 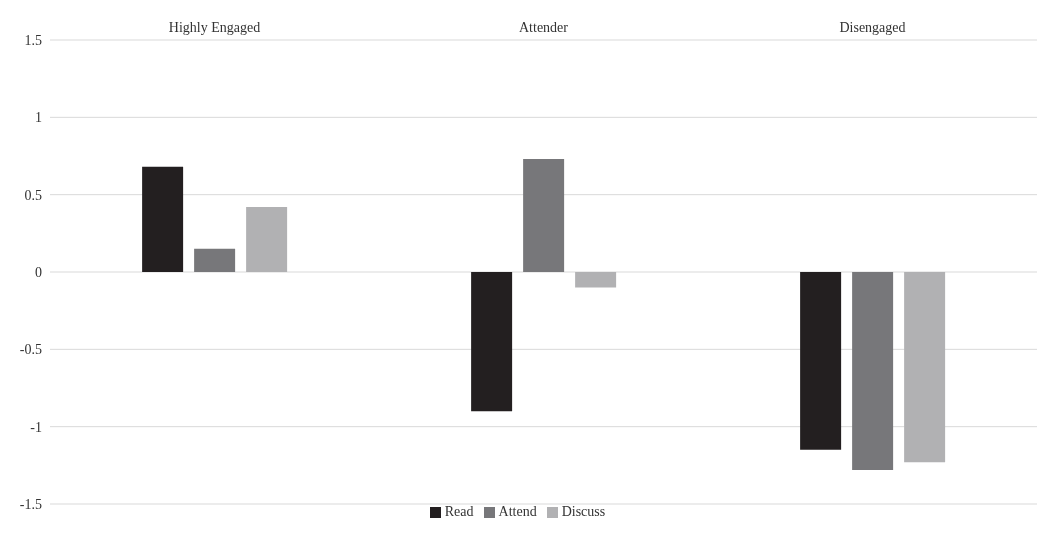 I want to click on y-tick-label: 0.5, so click(x=33, y=195).